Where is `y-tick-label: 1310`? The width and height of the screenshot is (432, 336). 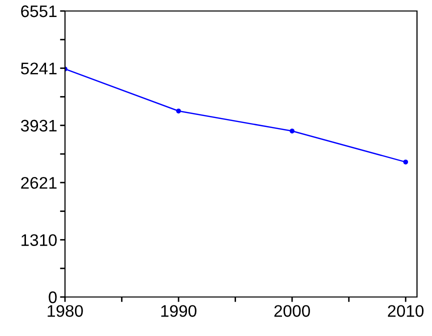 y-tick-label: 1310 is located at coordinates (39, 240).